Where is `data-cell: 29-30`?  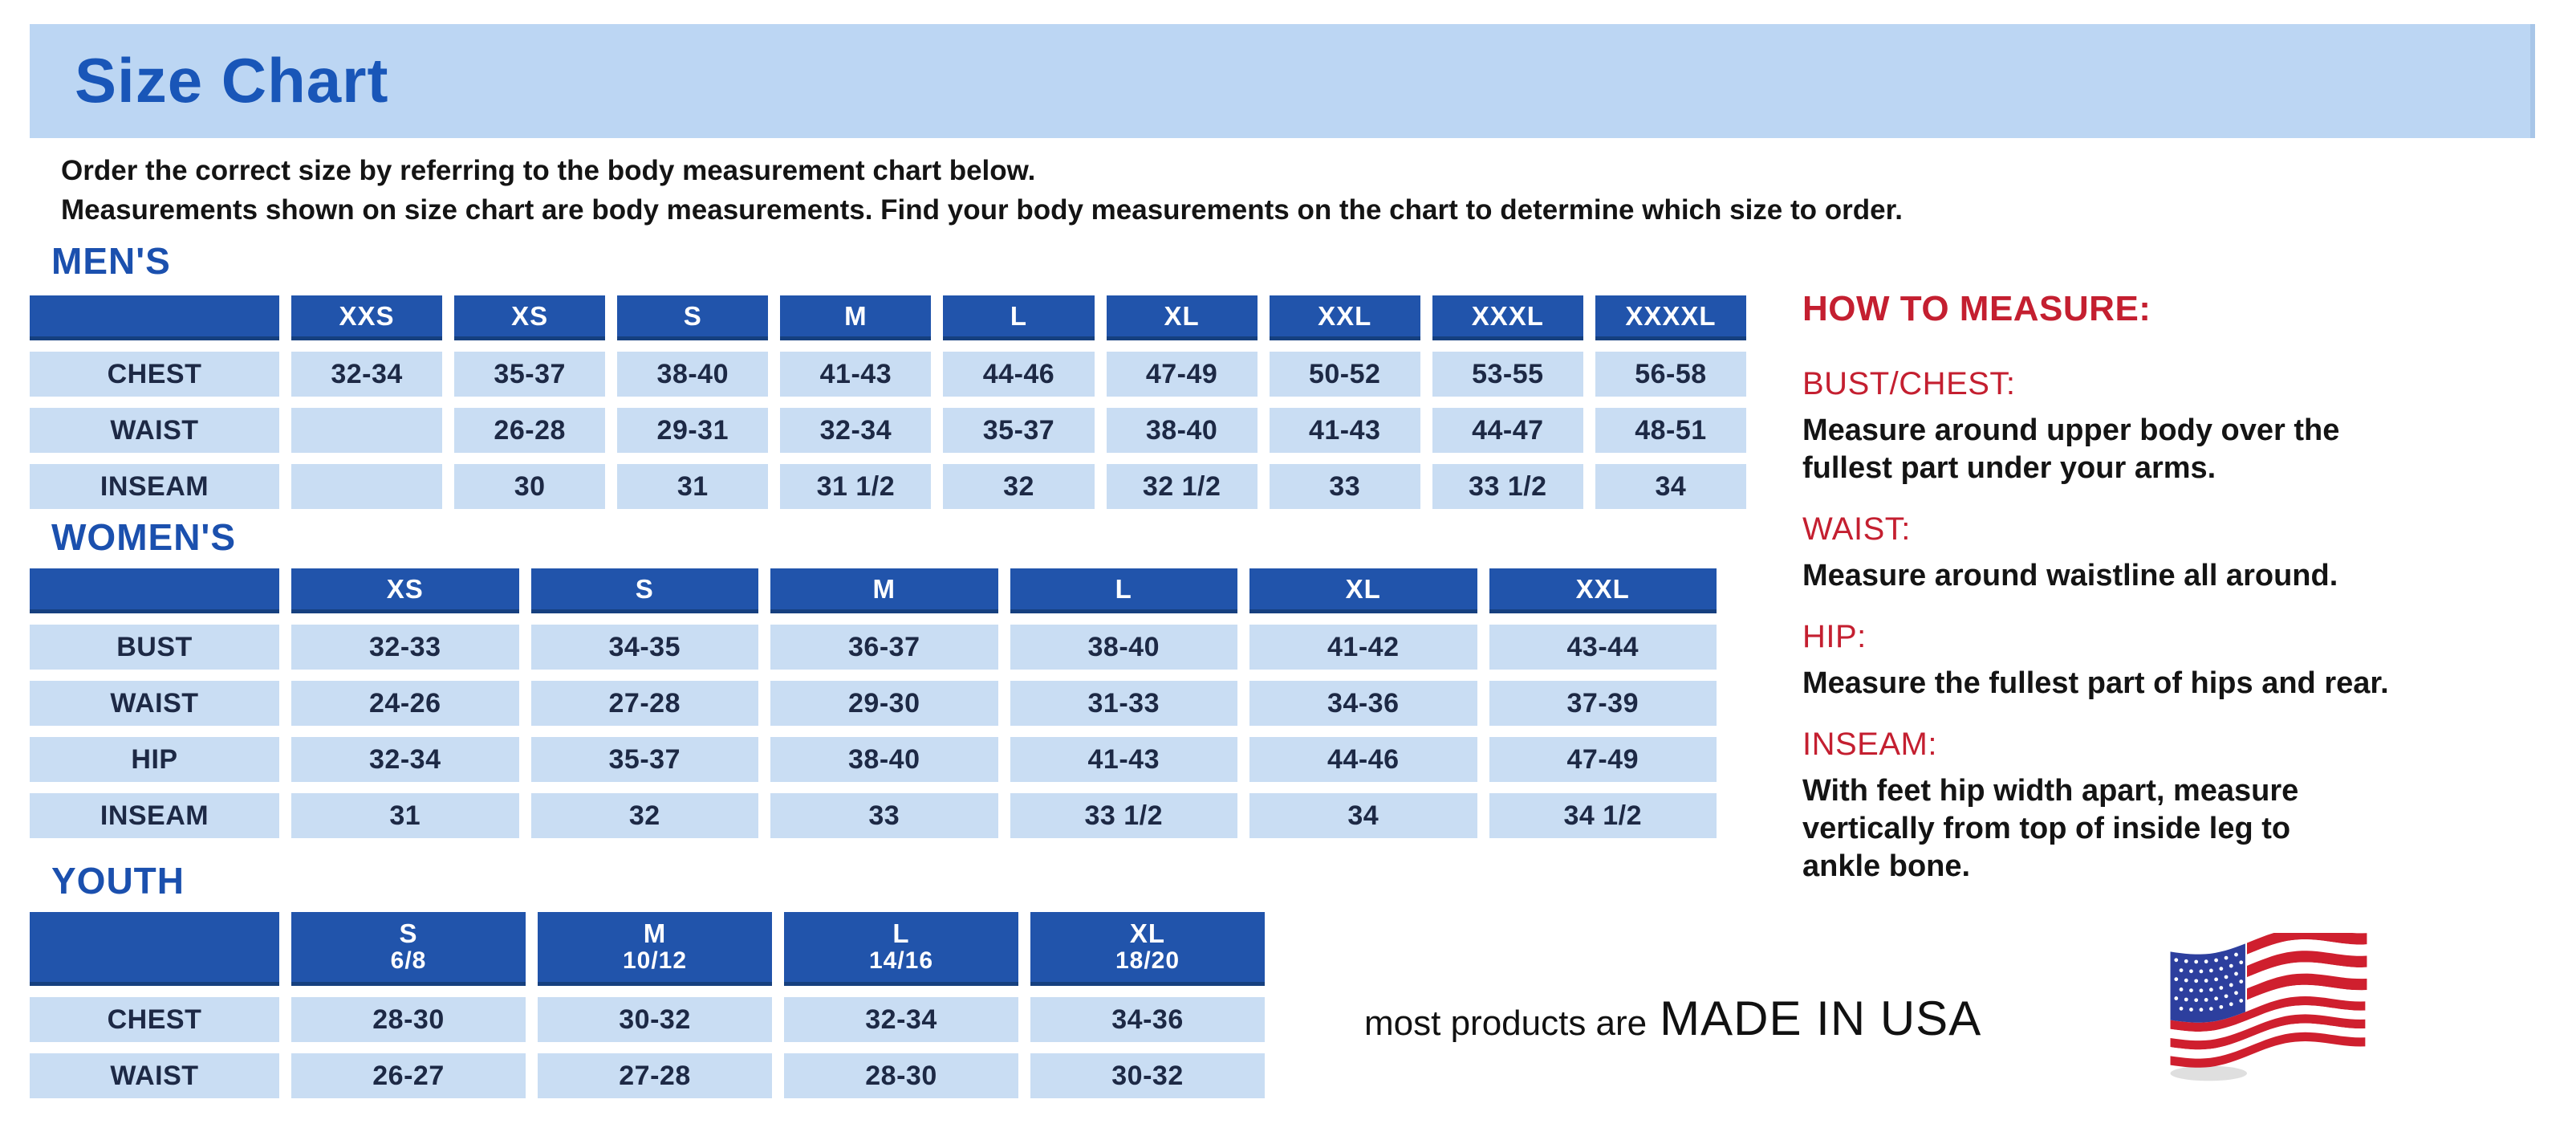
data-cell: 29-30 is located at coordinates (884, 703).